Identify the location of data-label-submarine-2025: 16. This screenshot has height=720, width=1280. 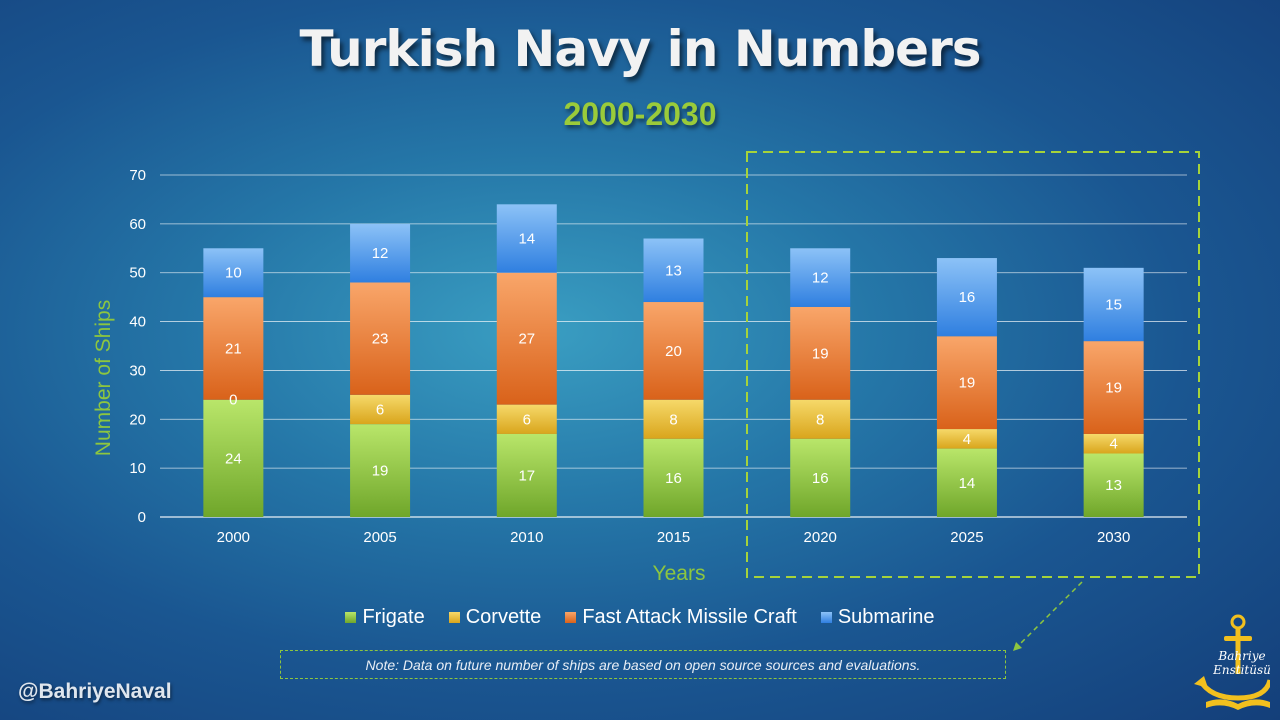
(967, 297).